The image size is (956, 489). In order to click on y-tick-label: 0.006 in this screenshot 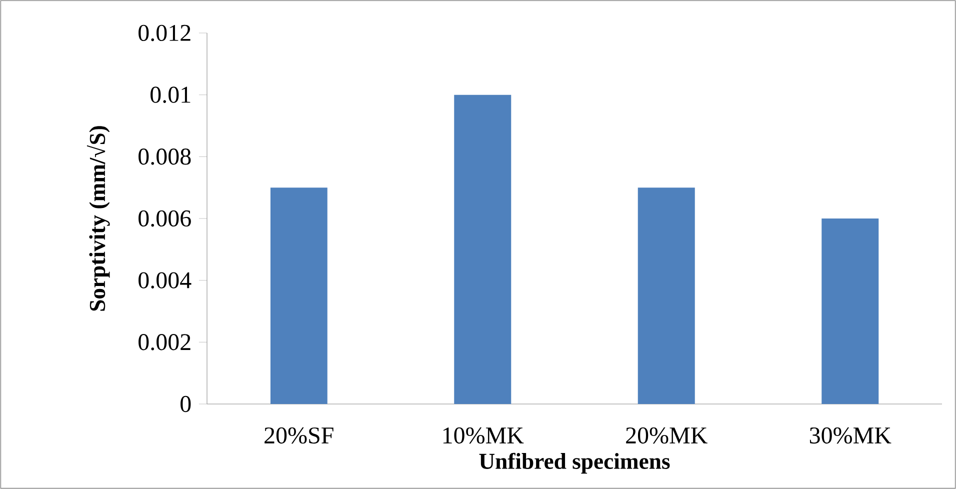, I will do `click(164, 218)`.